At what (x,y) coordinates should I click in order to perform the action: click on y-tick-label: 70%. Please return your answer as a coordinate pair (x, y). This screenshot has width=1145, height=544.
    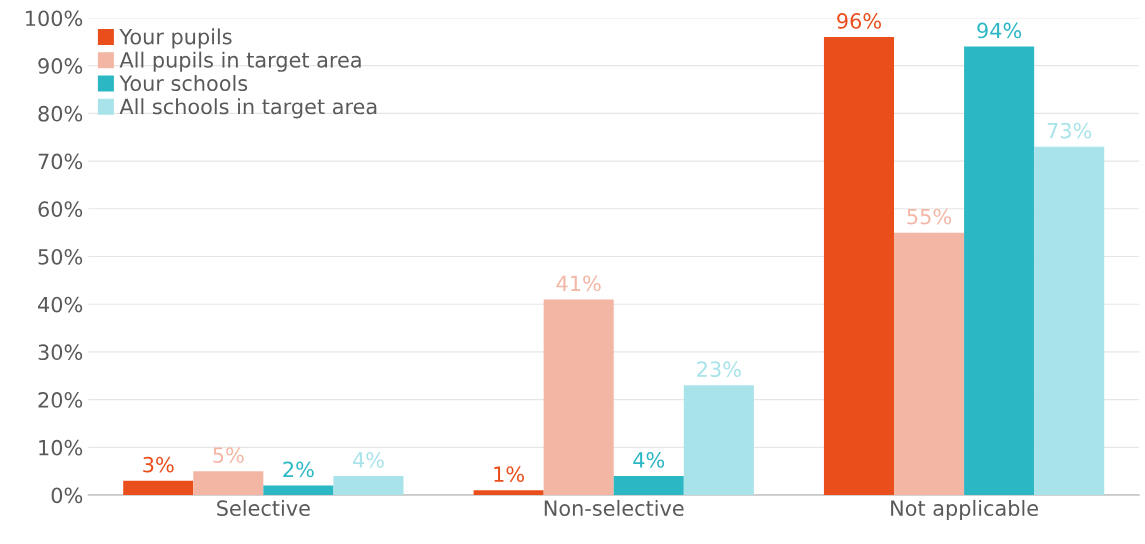
    Looking at the image, I should click on (60, 161).